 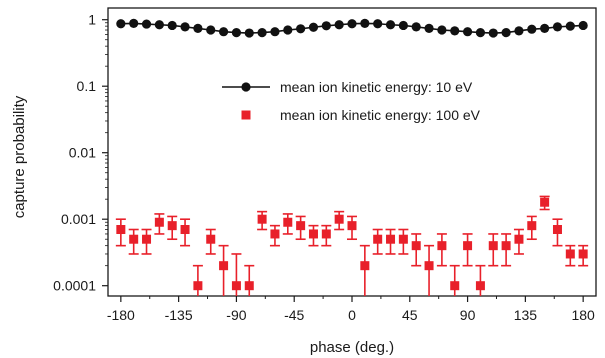 What do you see at coordinates (526, 315) in the screenshot?
I see `x-tick-label: 135` at bounding box center [526, 315].